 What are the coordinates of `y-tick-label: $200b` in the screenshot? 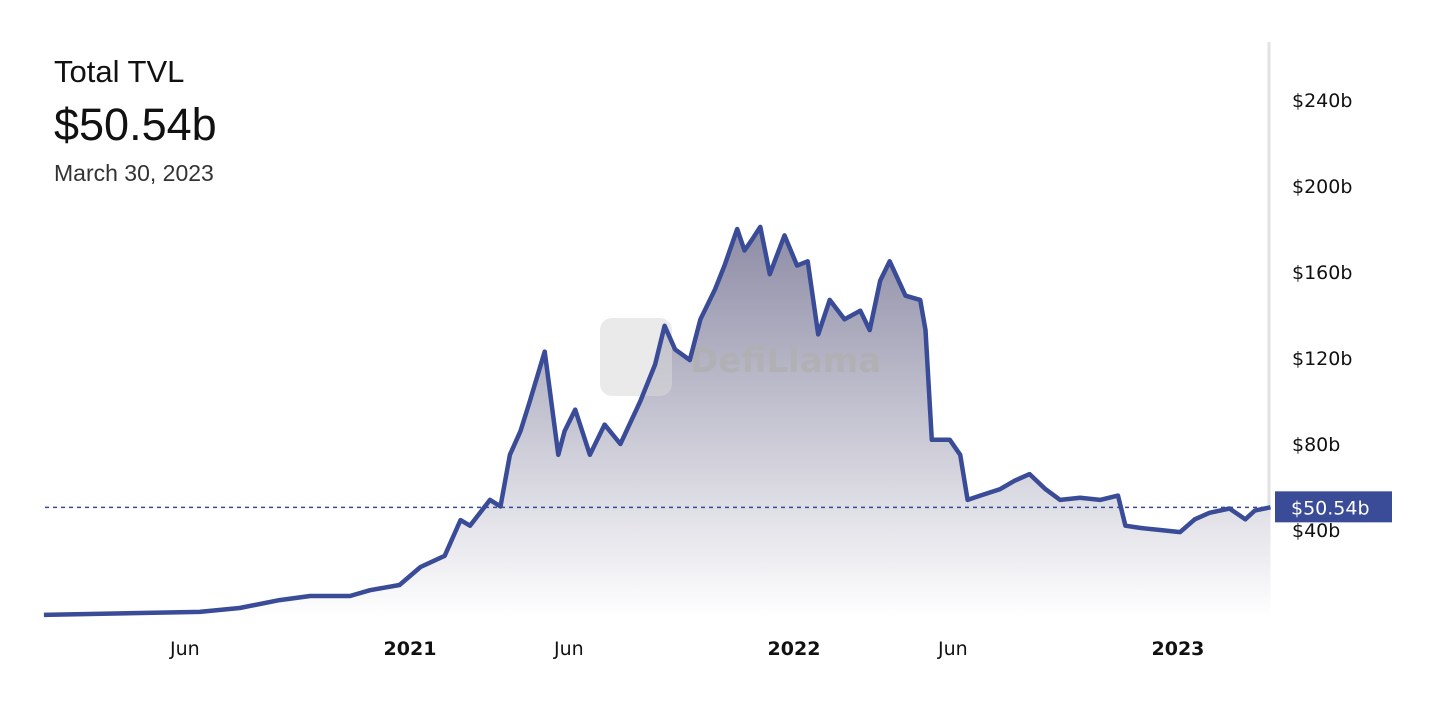 It's located at (1322, 187).